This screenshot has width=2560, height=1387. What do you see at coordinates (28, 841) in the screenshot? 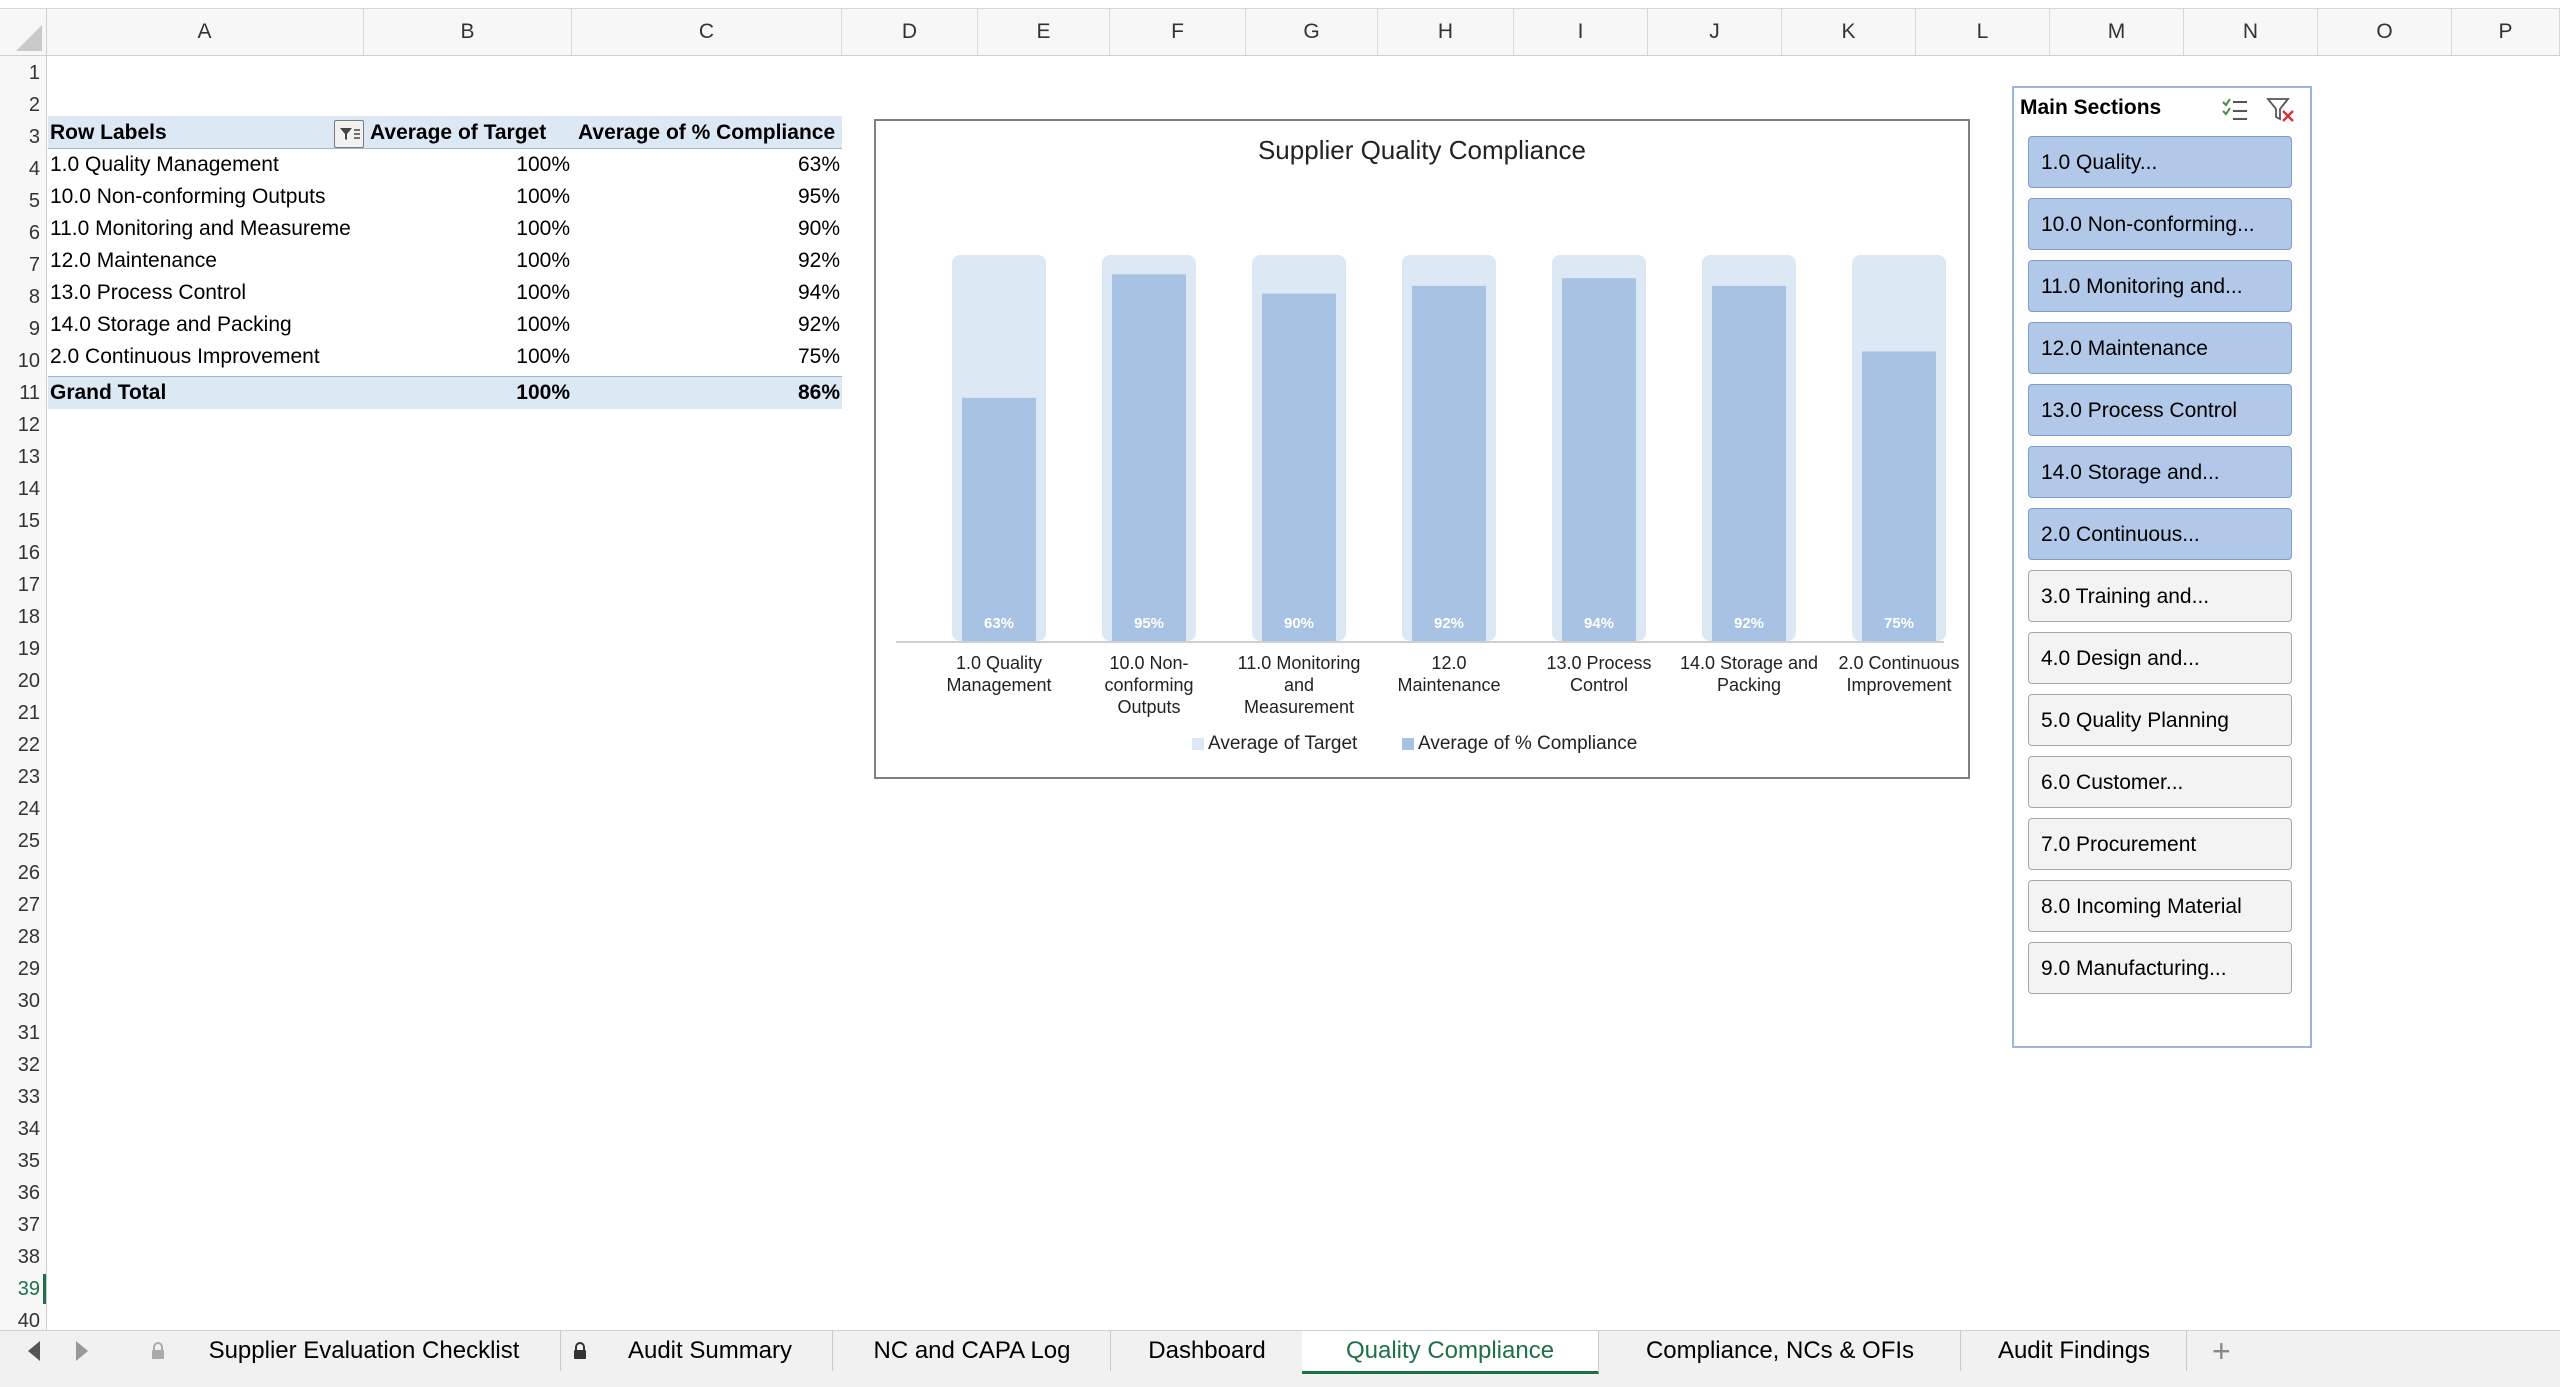
I see `row-header-25: 25` at bounding box center [28, 841].